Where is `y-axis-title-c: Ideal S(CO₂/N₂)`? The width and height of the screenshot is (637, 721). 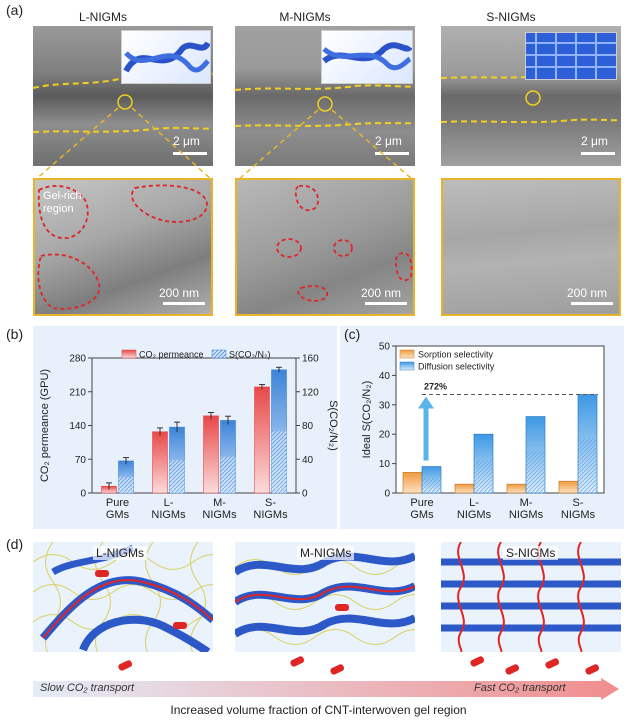 y-axis-title-c: Ideal S(CO₂/N₂) is located at coordinates (367, 420).